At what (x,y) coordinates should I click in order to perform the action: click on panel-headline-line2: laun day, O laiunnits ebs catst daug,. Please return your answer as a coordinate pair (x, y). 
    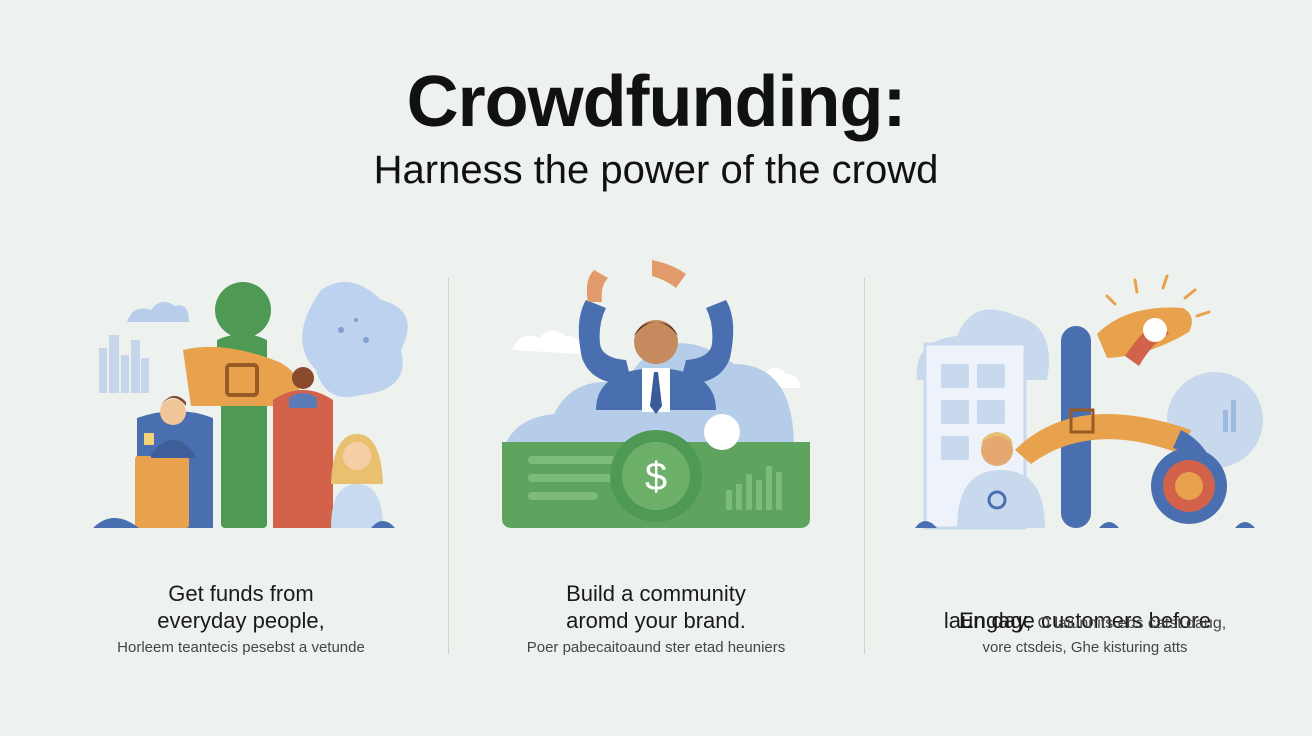
    Looking at the image, I should click on (1085, 622).